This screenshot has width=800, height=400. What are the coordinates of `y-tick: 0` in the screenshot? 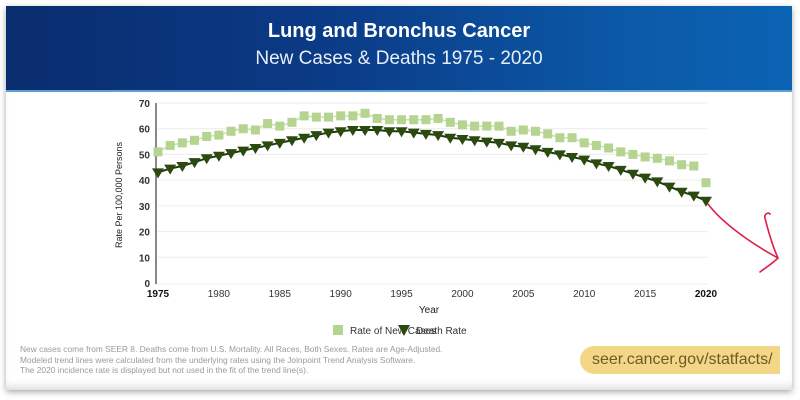 It's located at (147, 284).